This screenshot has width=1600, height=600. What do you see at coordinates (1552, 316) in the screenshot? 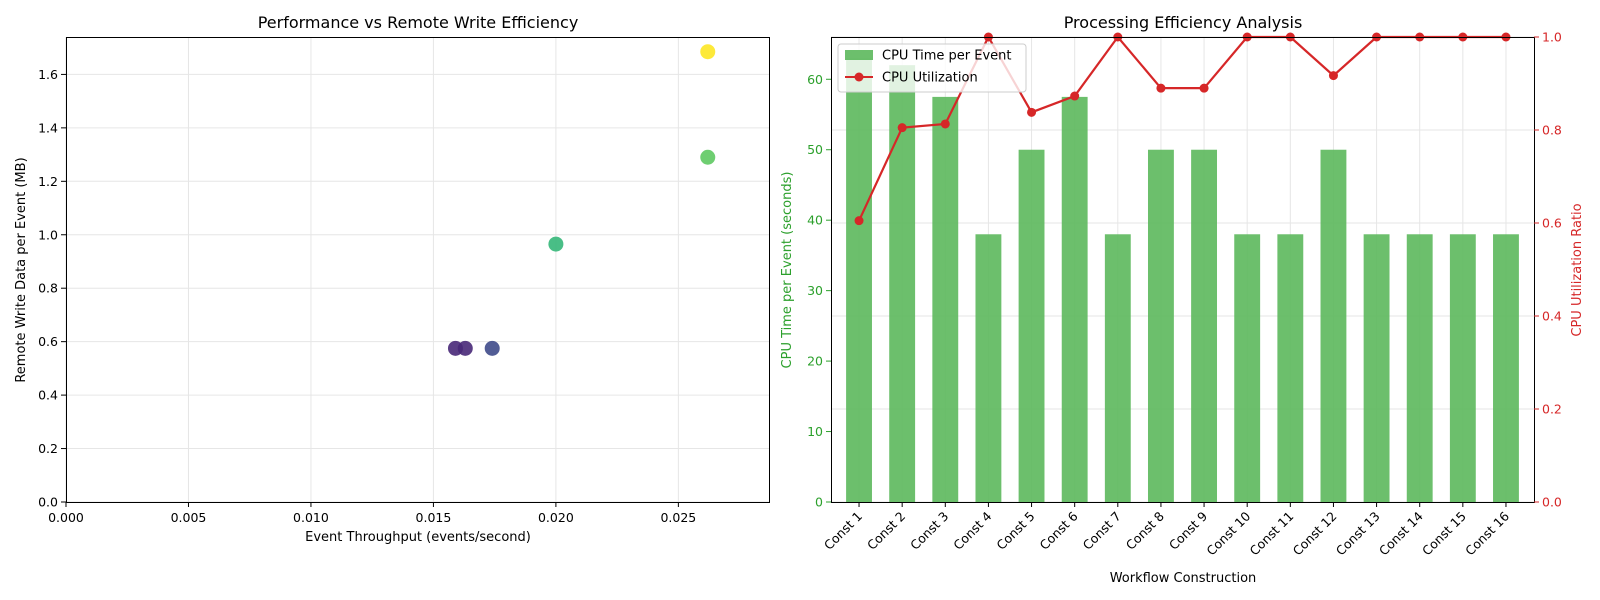
I see `efficiency-right-tick-label: 0.4` at bounding box center [1552, 316].